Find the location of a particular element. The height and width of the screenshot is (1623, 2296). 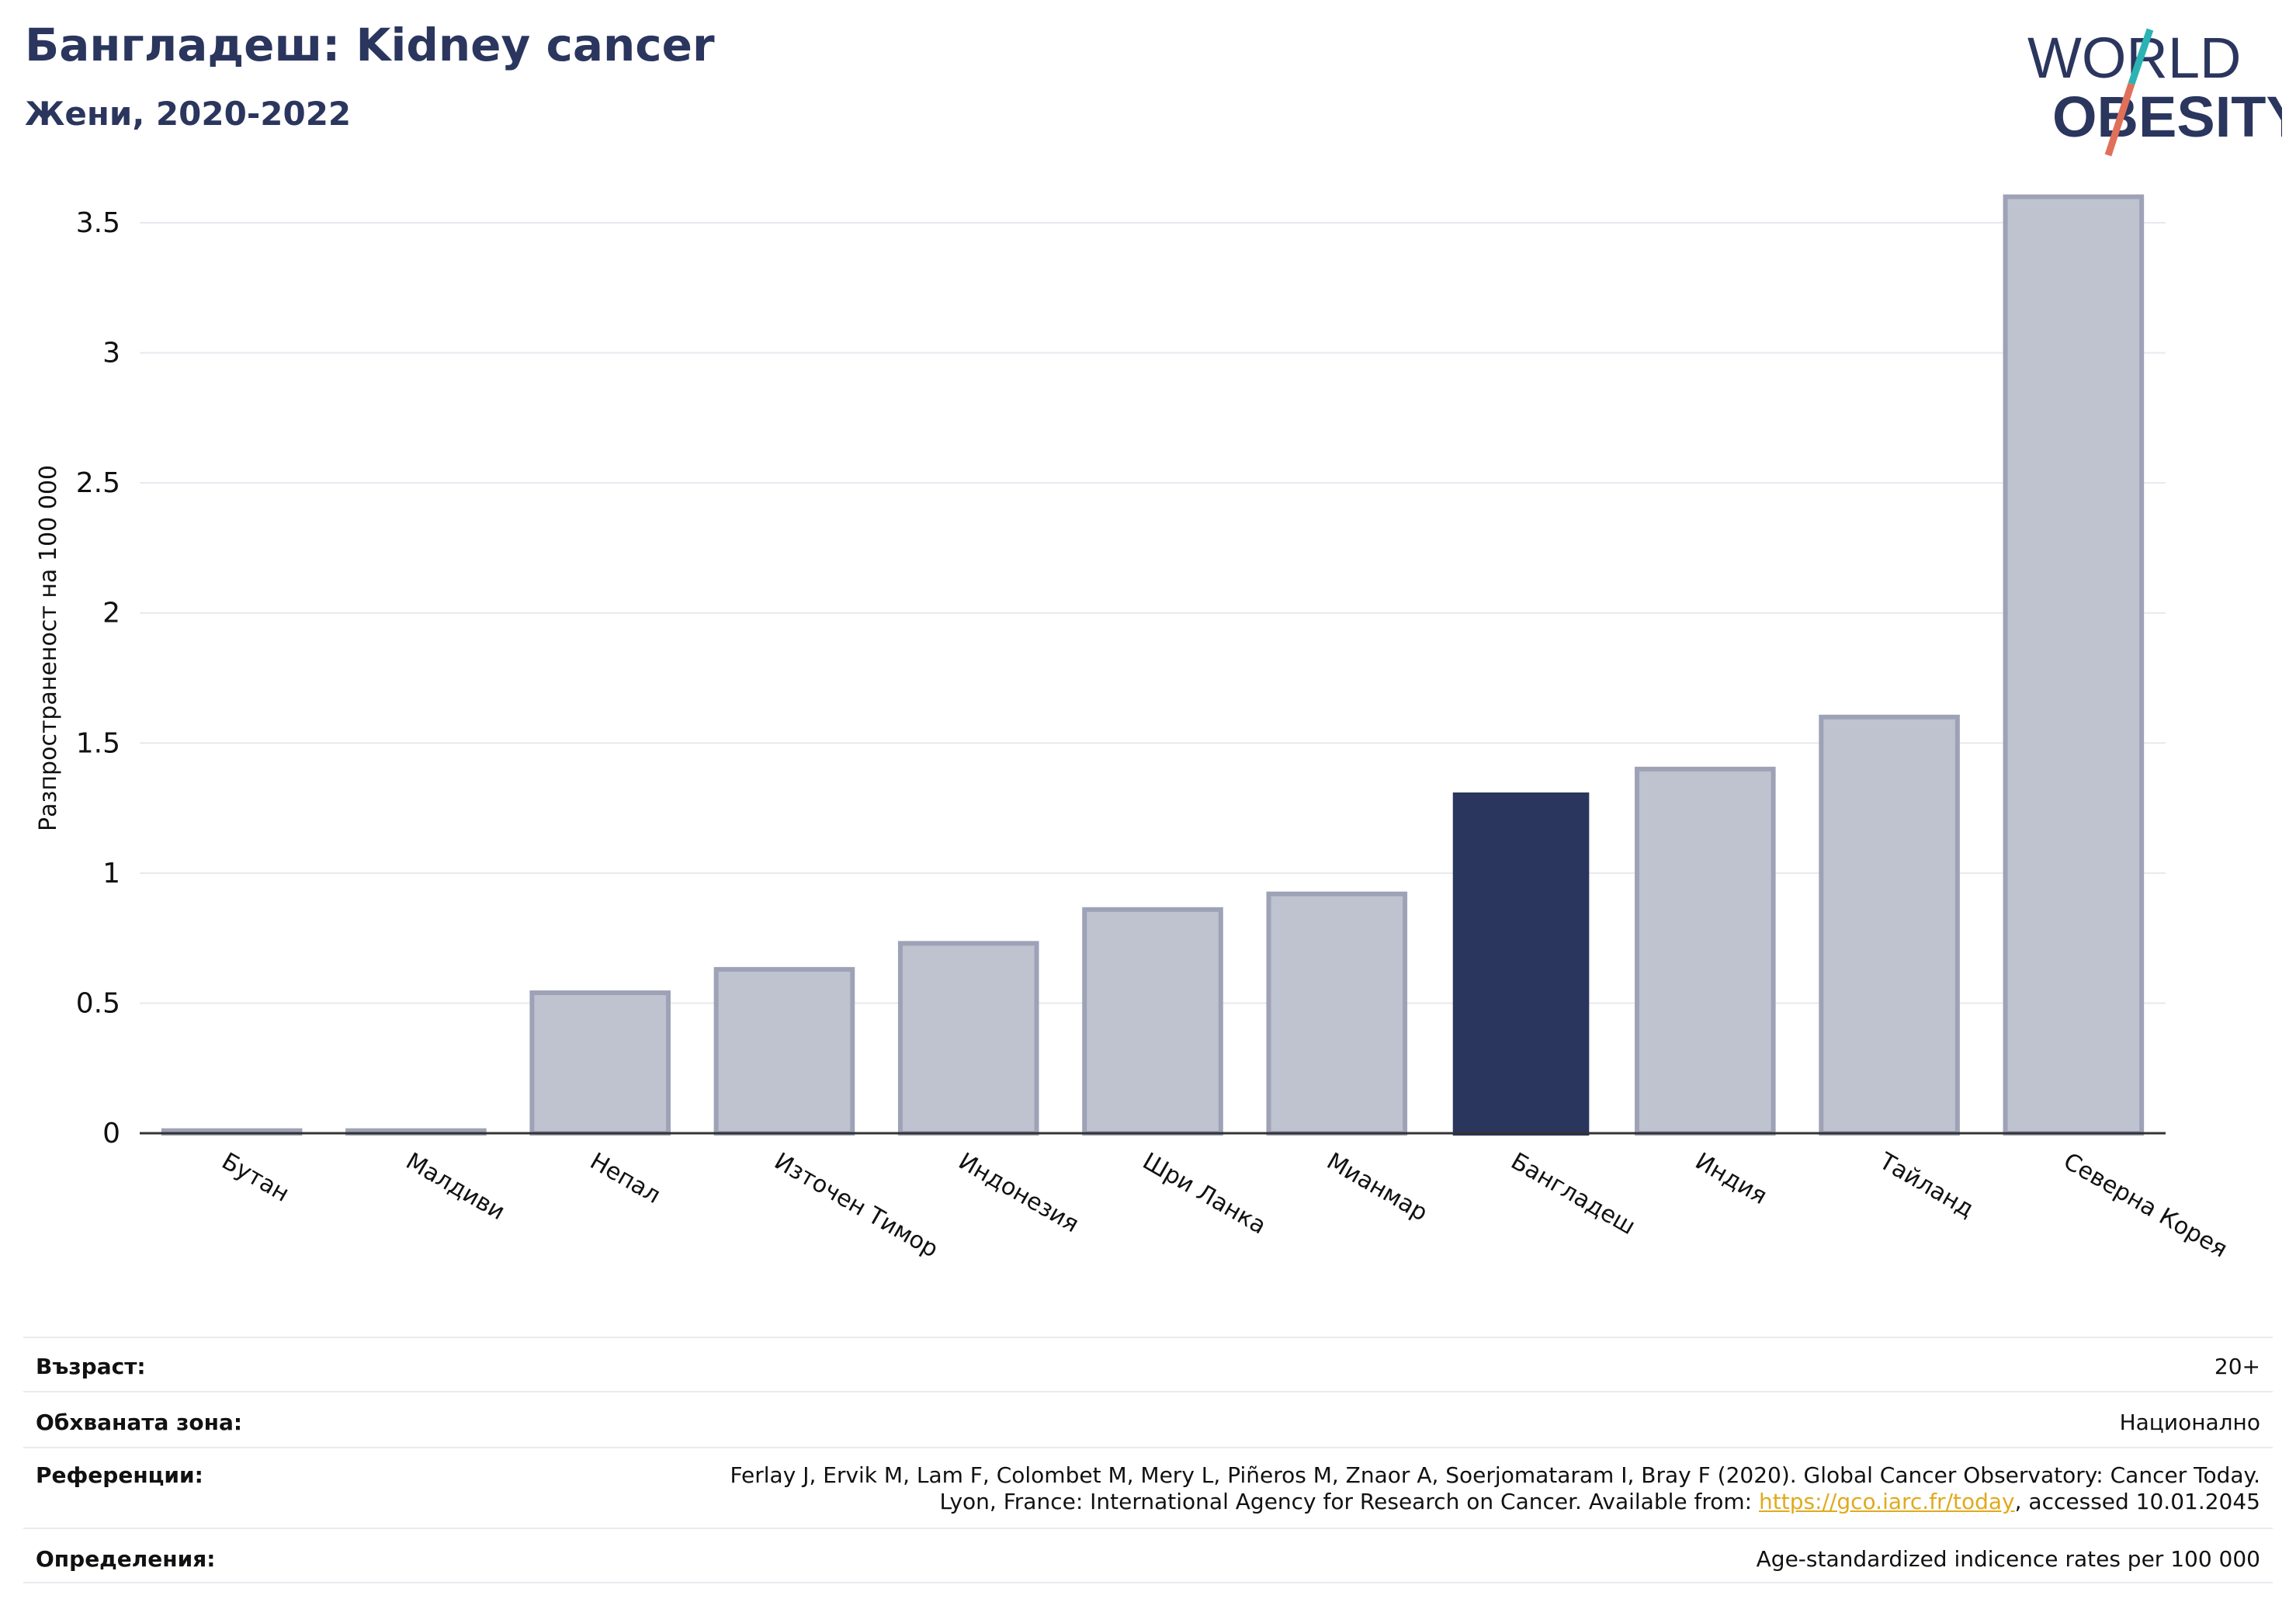

references-line2-post: , accessed 10.01.2045 is located at coordinates (2137, 1501).